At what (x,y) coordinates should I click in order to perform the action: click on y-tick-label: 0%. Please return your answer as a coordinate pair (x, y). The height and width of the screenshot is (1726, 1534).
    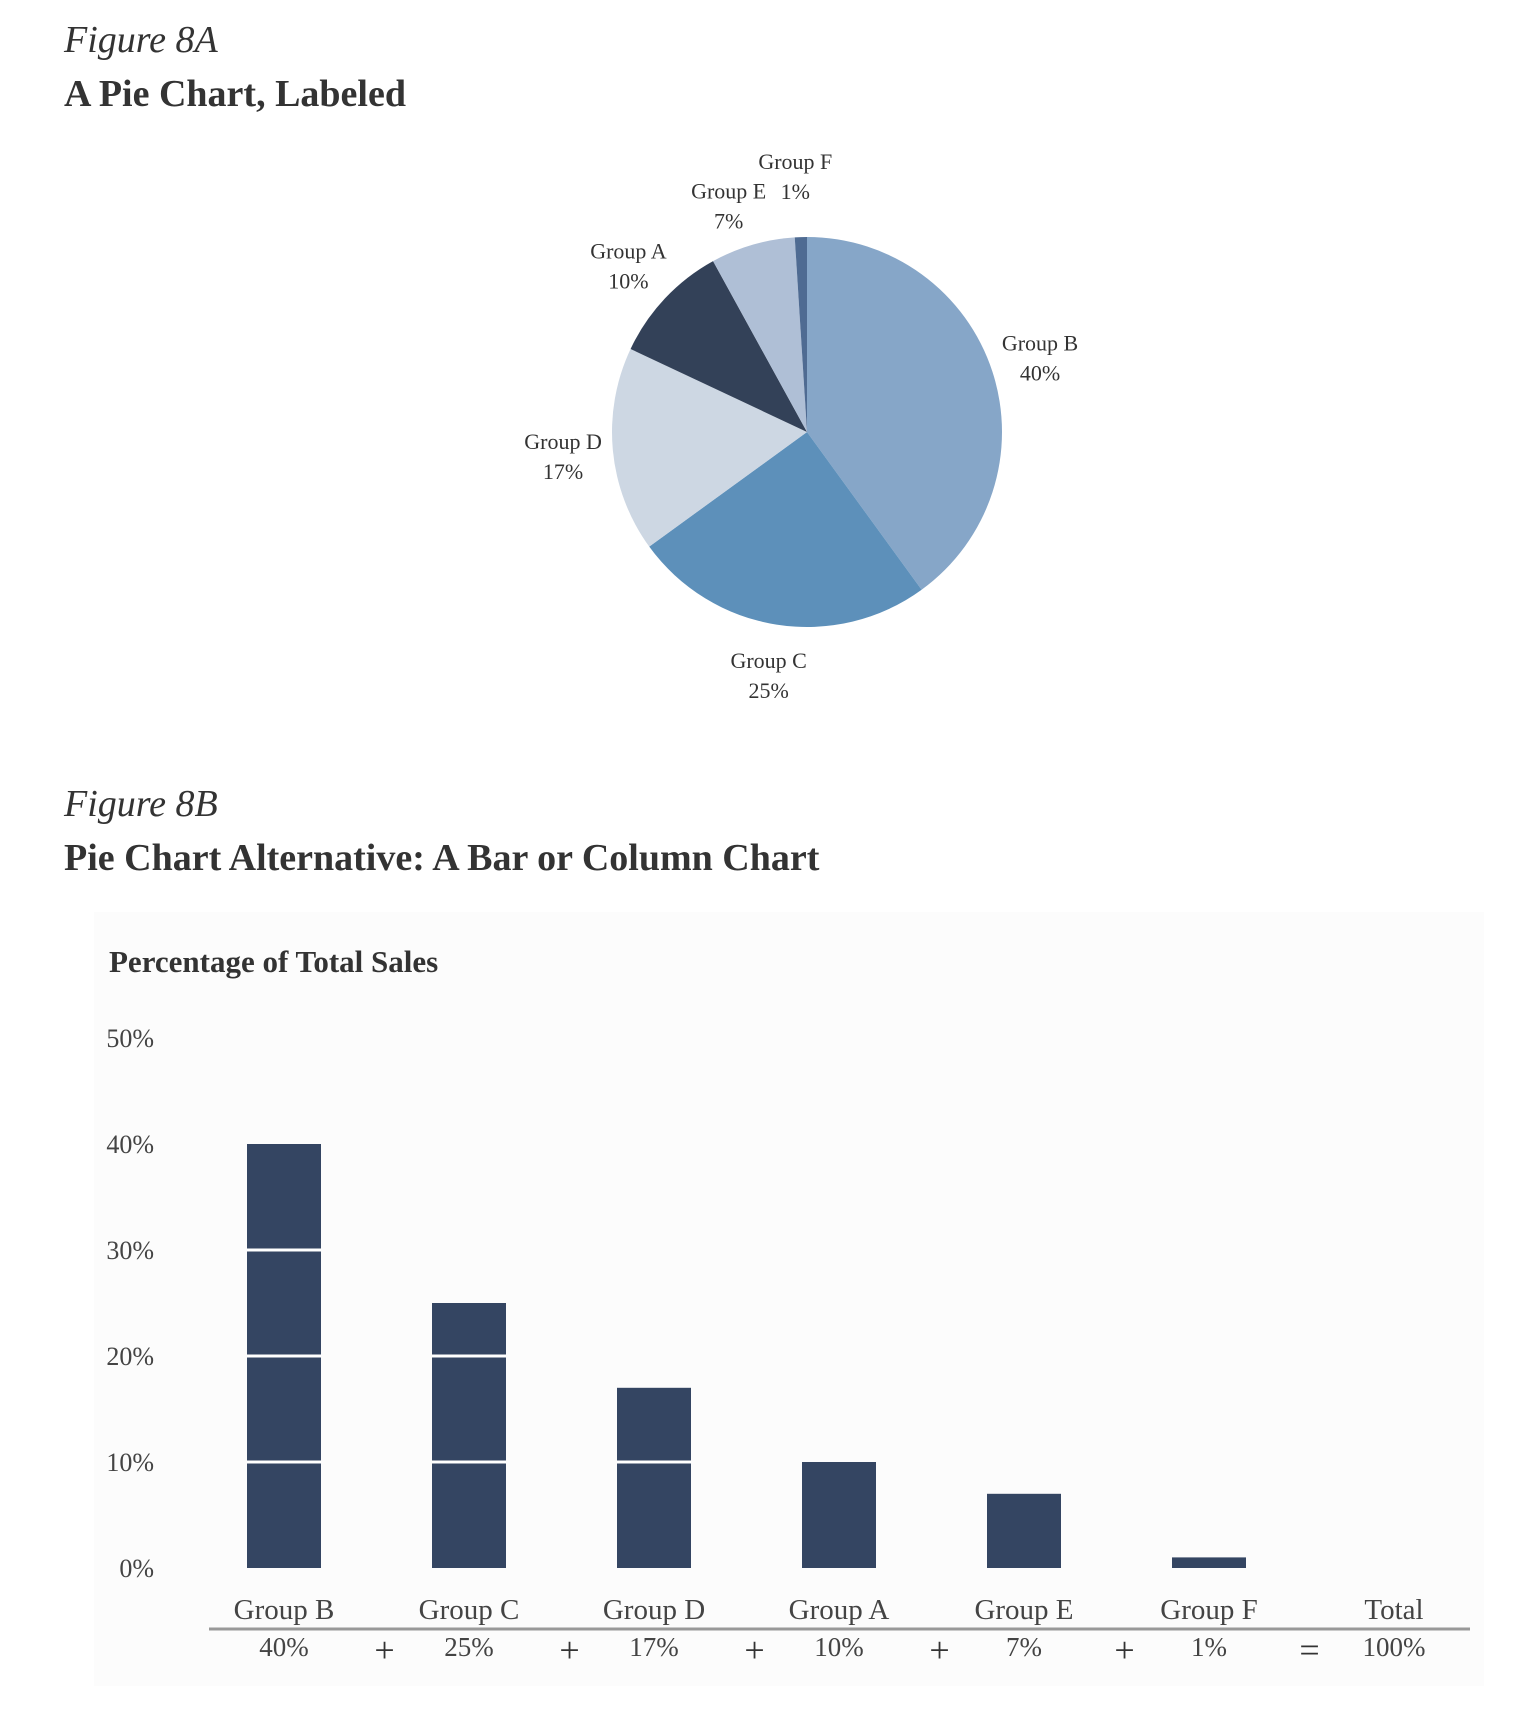
    Looking at the image, I should click on (136, 1568).